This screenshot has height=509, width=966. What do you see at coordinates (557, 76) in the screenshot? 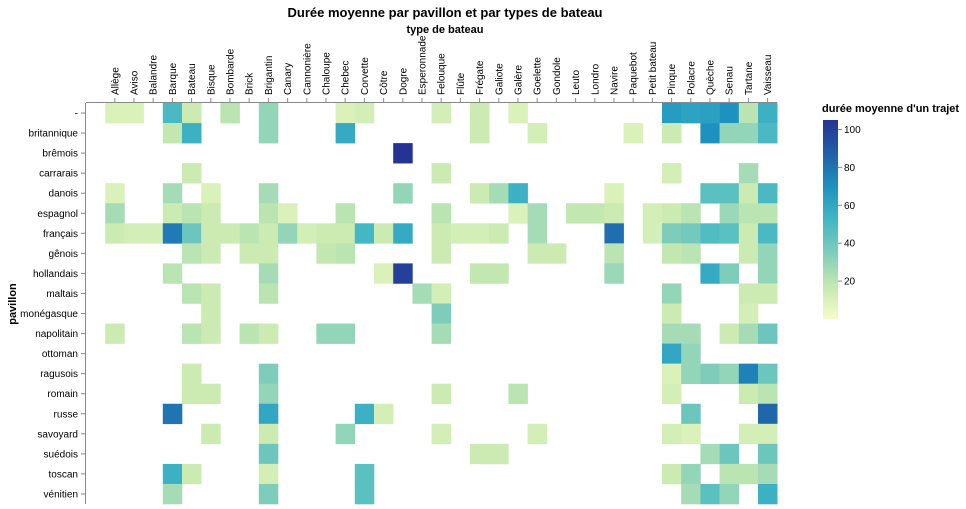
I see `x-tick-label: Gondole` at bounding box center [557, 76].